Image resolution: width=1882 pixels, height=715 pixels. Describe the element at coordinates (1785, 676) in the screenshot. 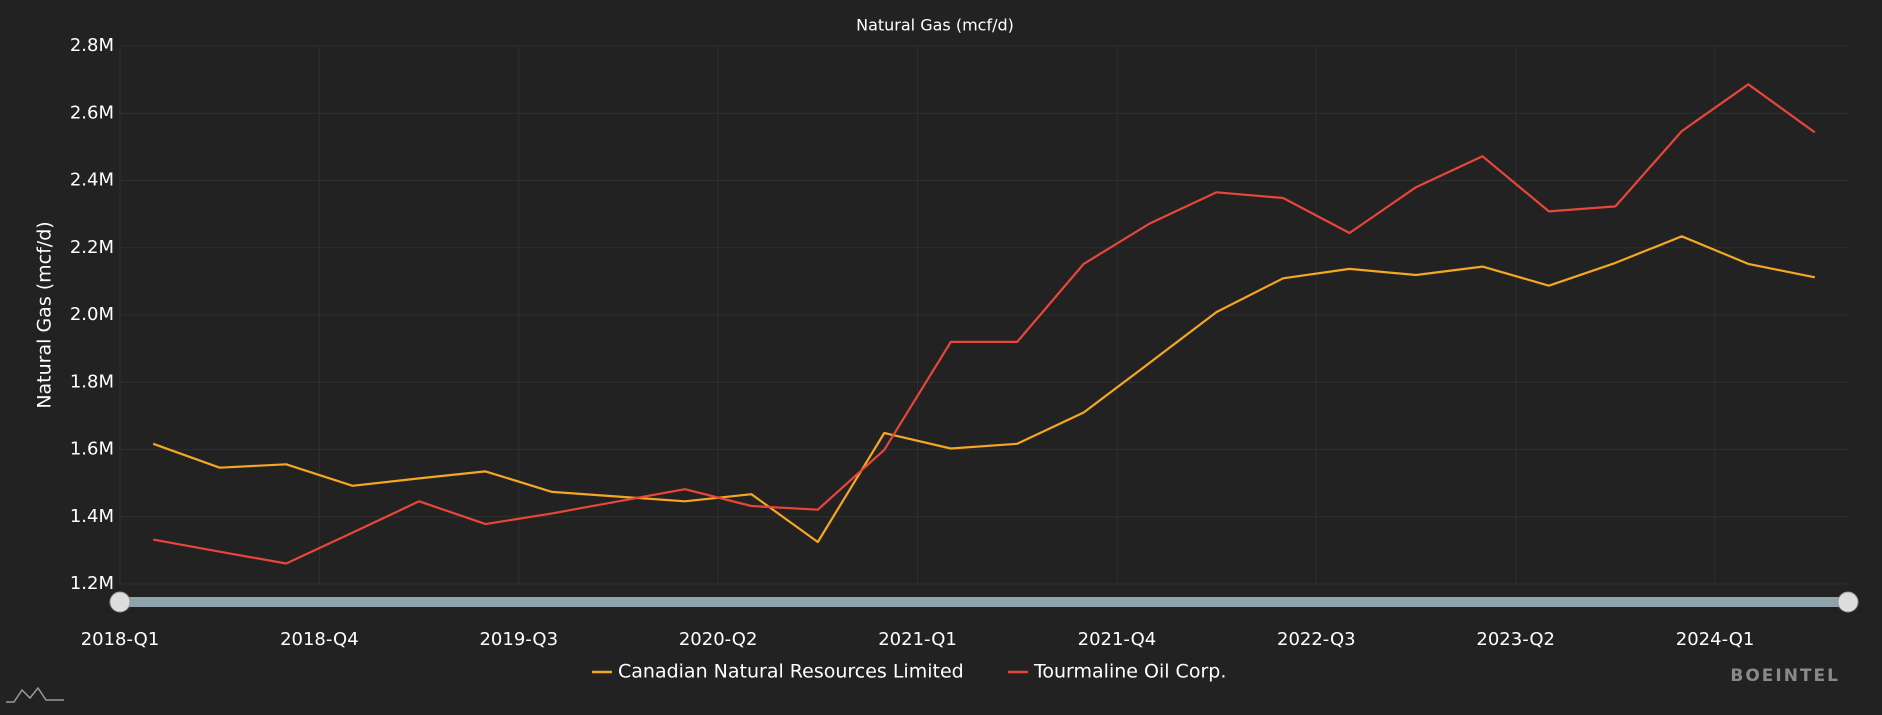

I see `watermark: BOEINTEL` at that location.